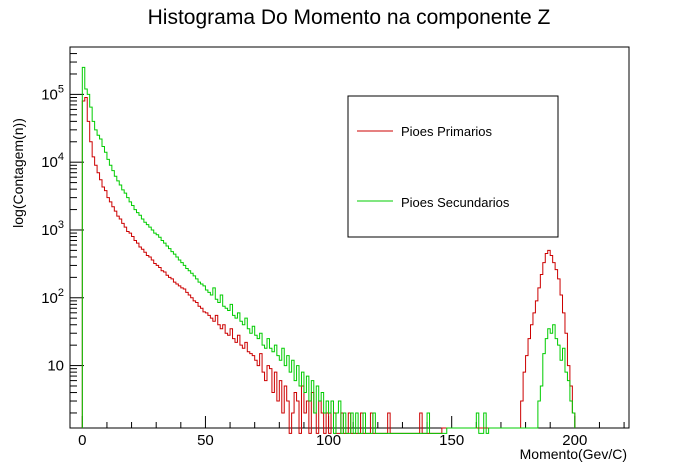  I want to click on y-tick-label: 10, so click(55, 366).